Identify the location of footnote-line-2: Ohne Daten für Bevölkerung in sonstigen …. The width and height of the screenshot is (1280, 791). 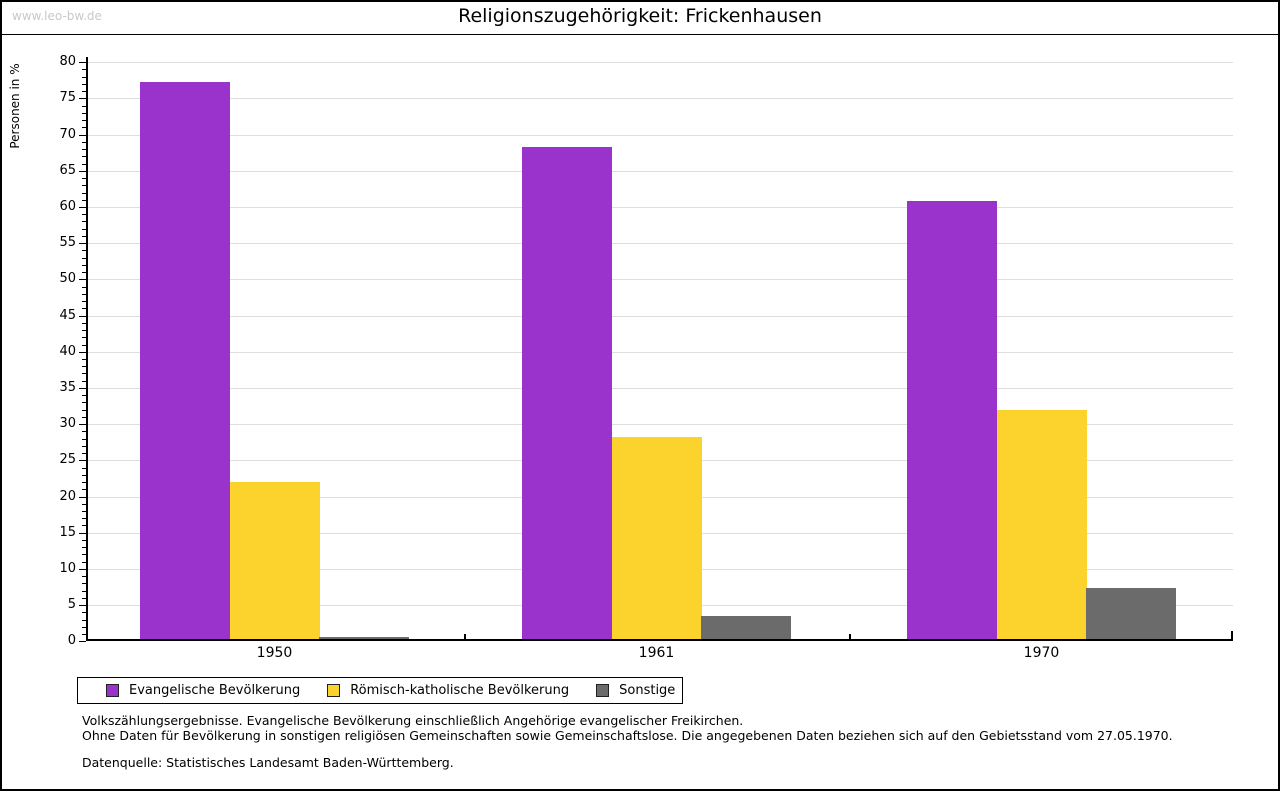
(627, 735).